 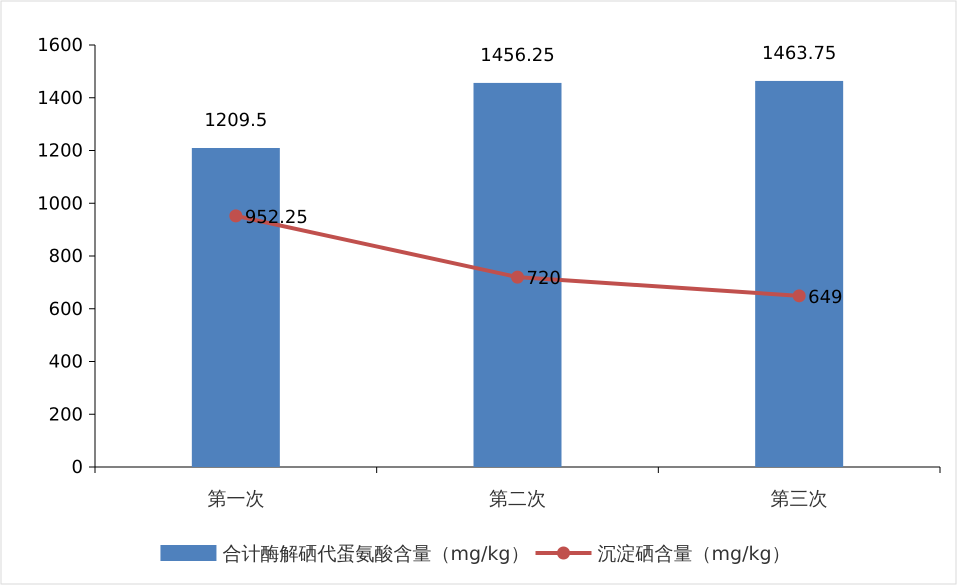 I want to click on data-label: 1463.75, so click(x=799, y=53).